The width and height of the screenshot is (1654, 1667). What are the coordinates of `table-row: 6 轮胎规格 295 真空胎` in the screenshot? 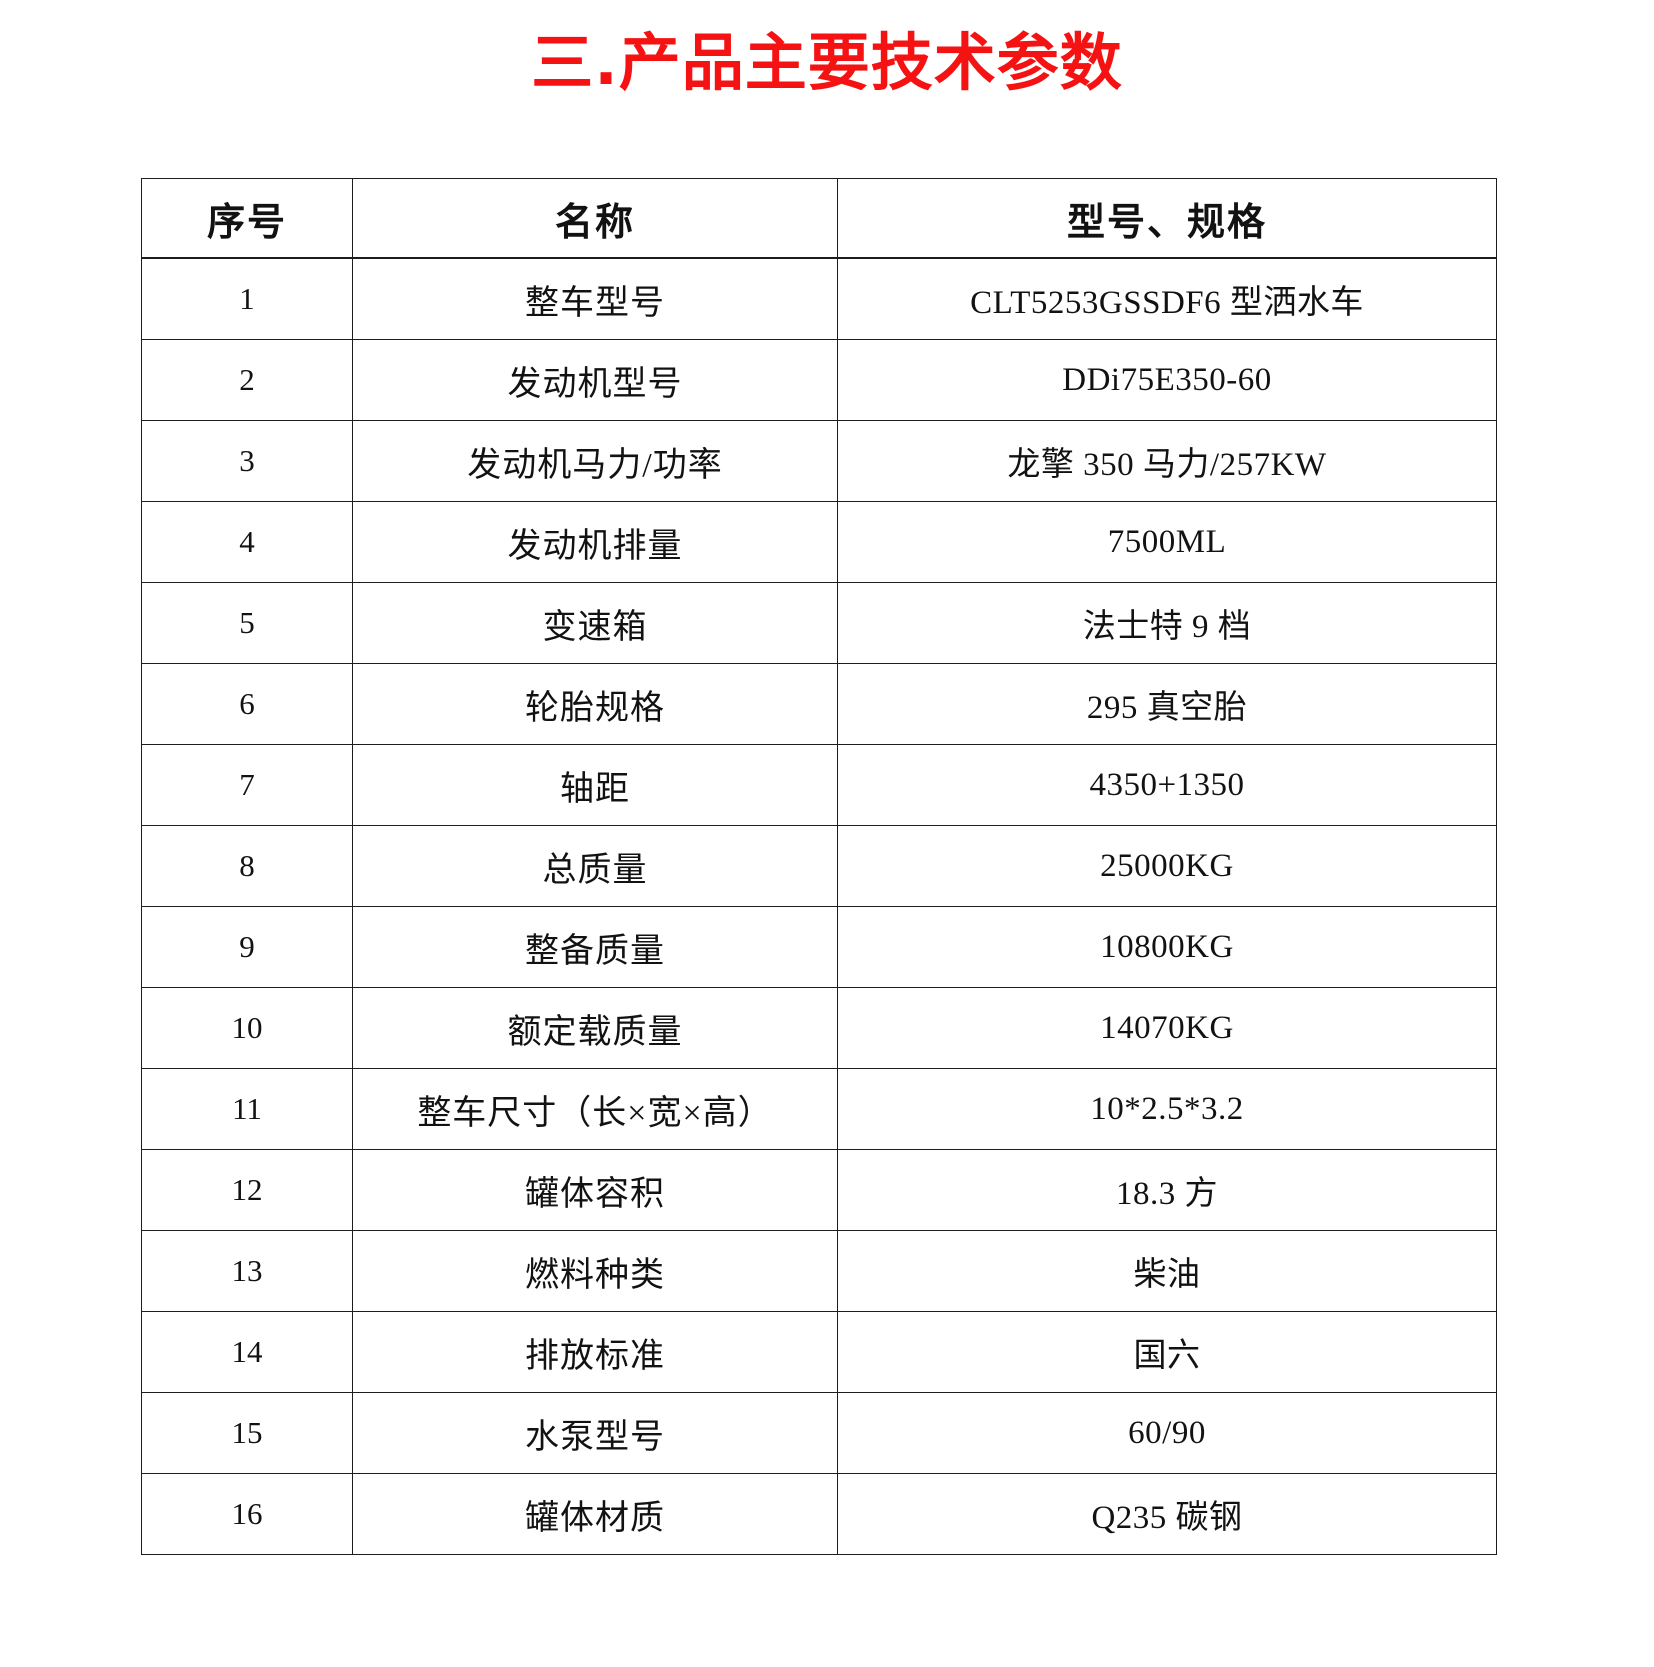 It's located at (819, 704).